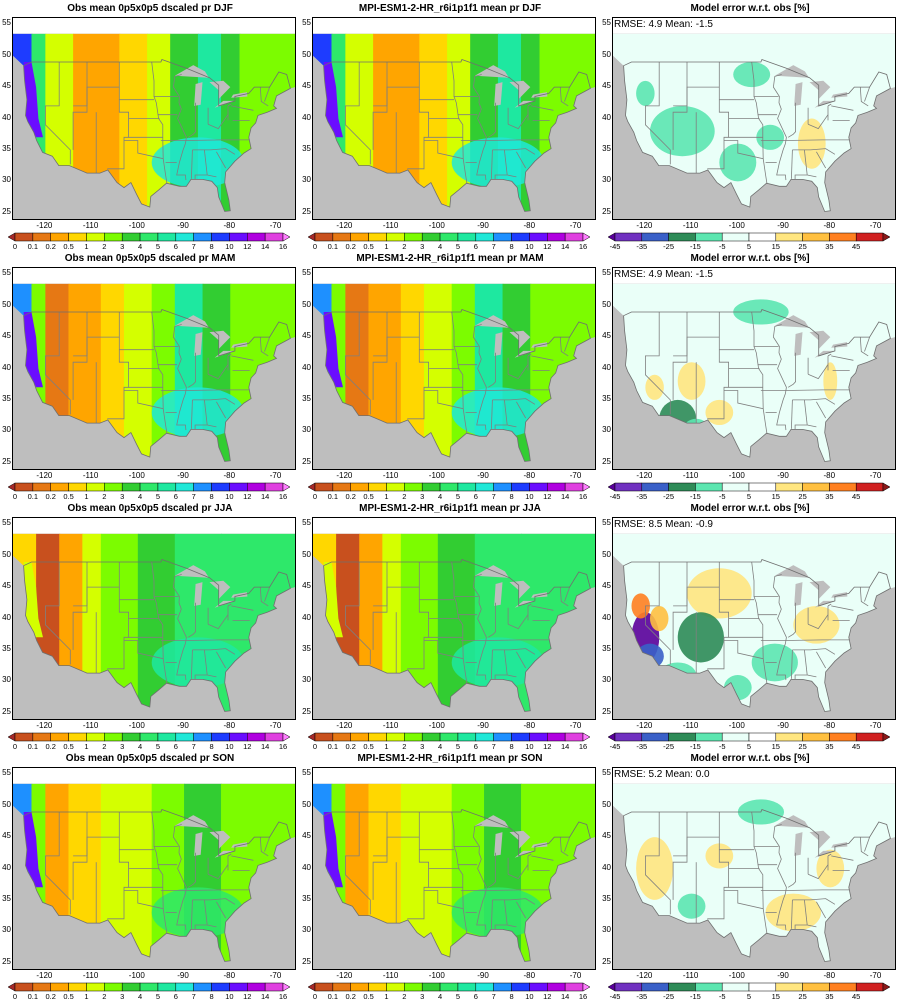 The image size is (900, 1001). Describe the element at coordinates (547, 996) in the screenshot. I see `colorbar-label: 12` at that location.